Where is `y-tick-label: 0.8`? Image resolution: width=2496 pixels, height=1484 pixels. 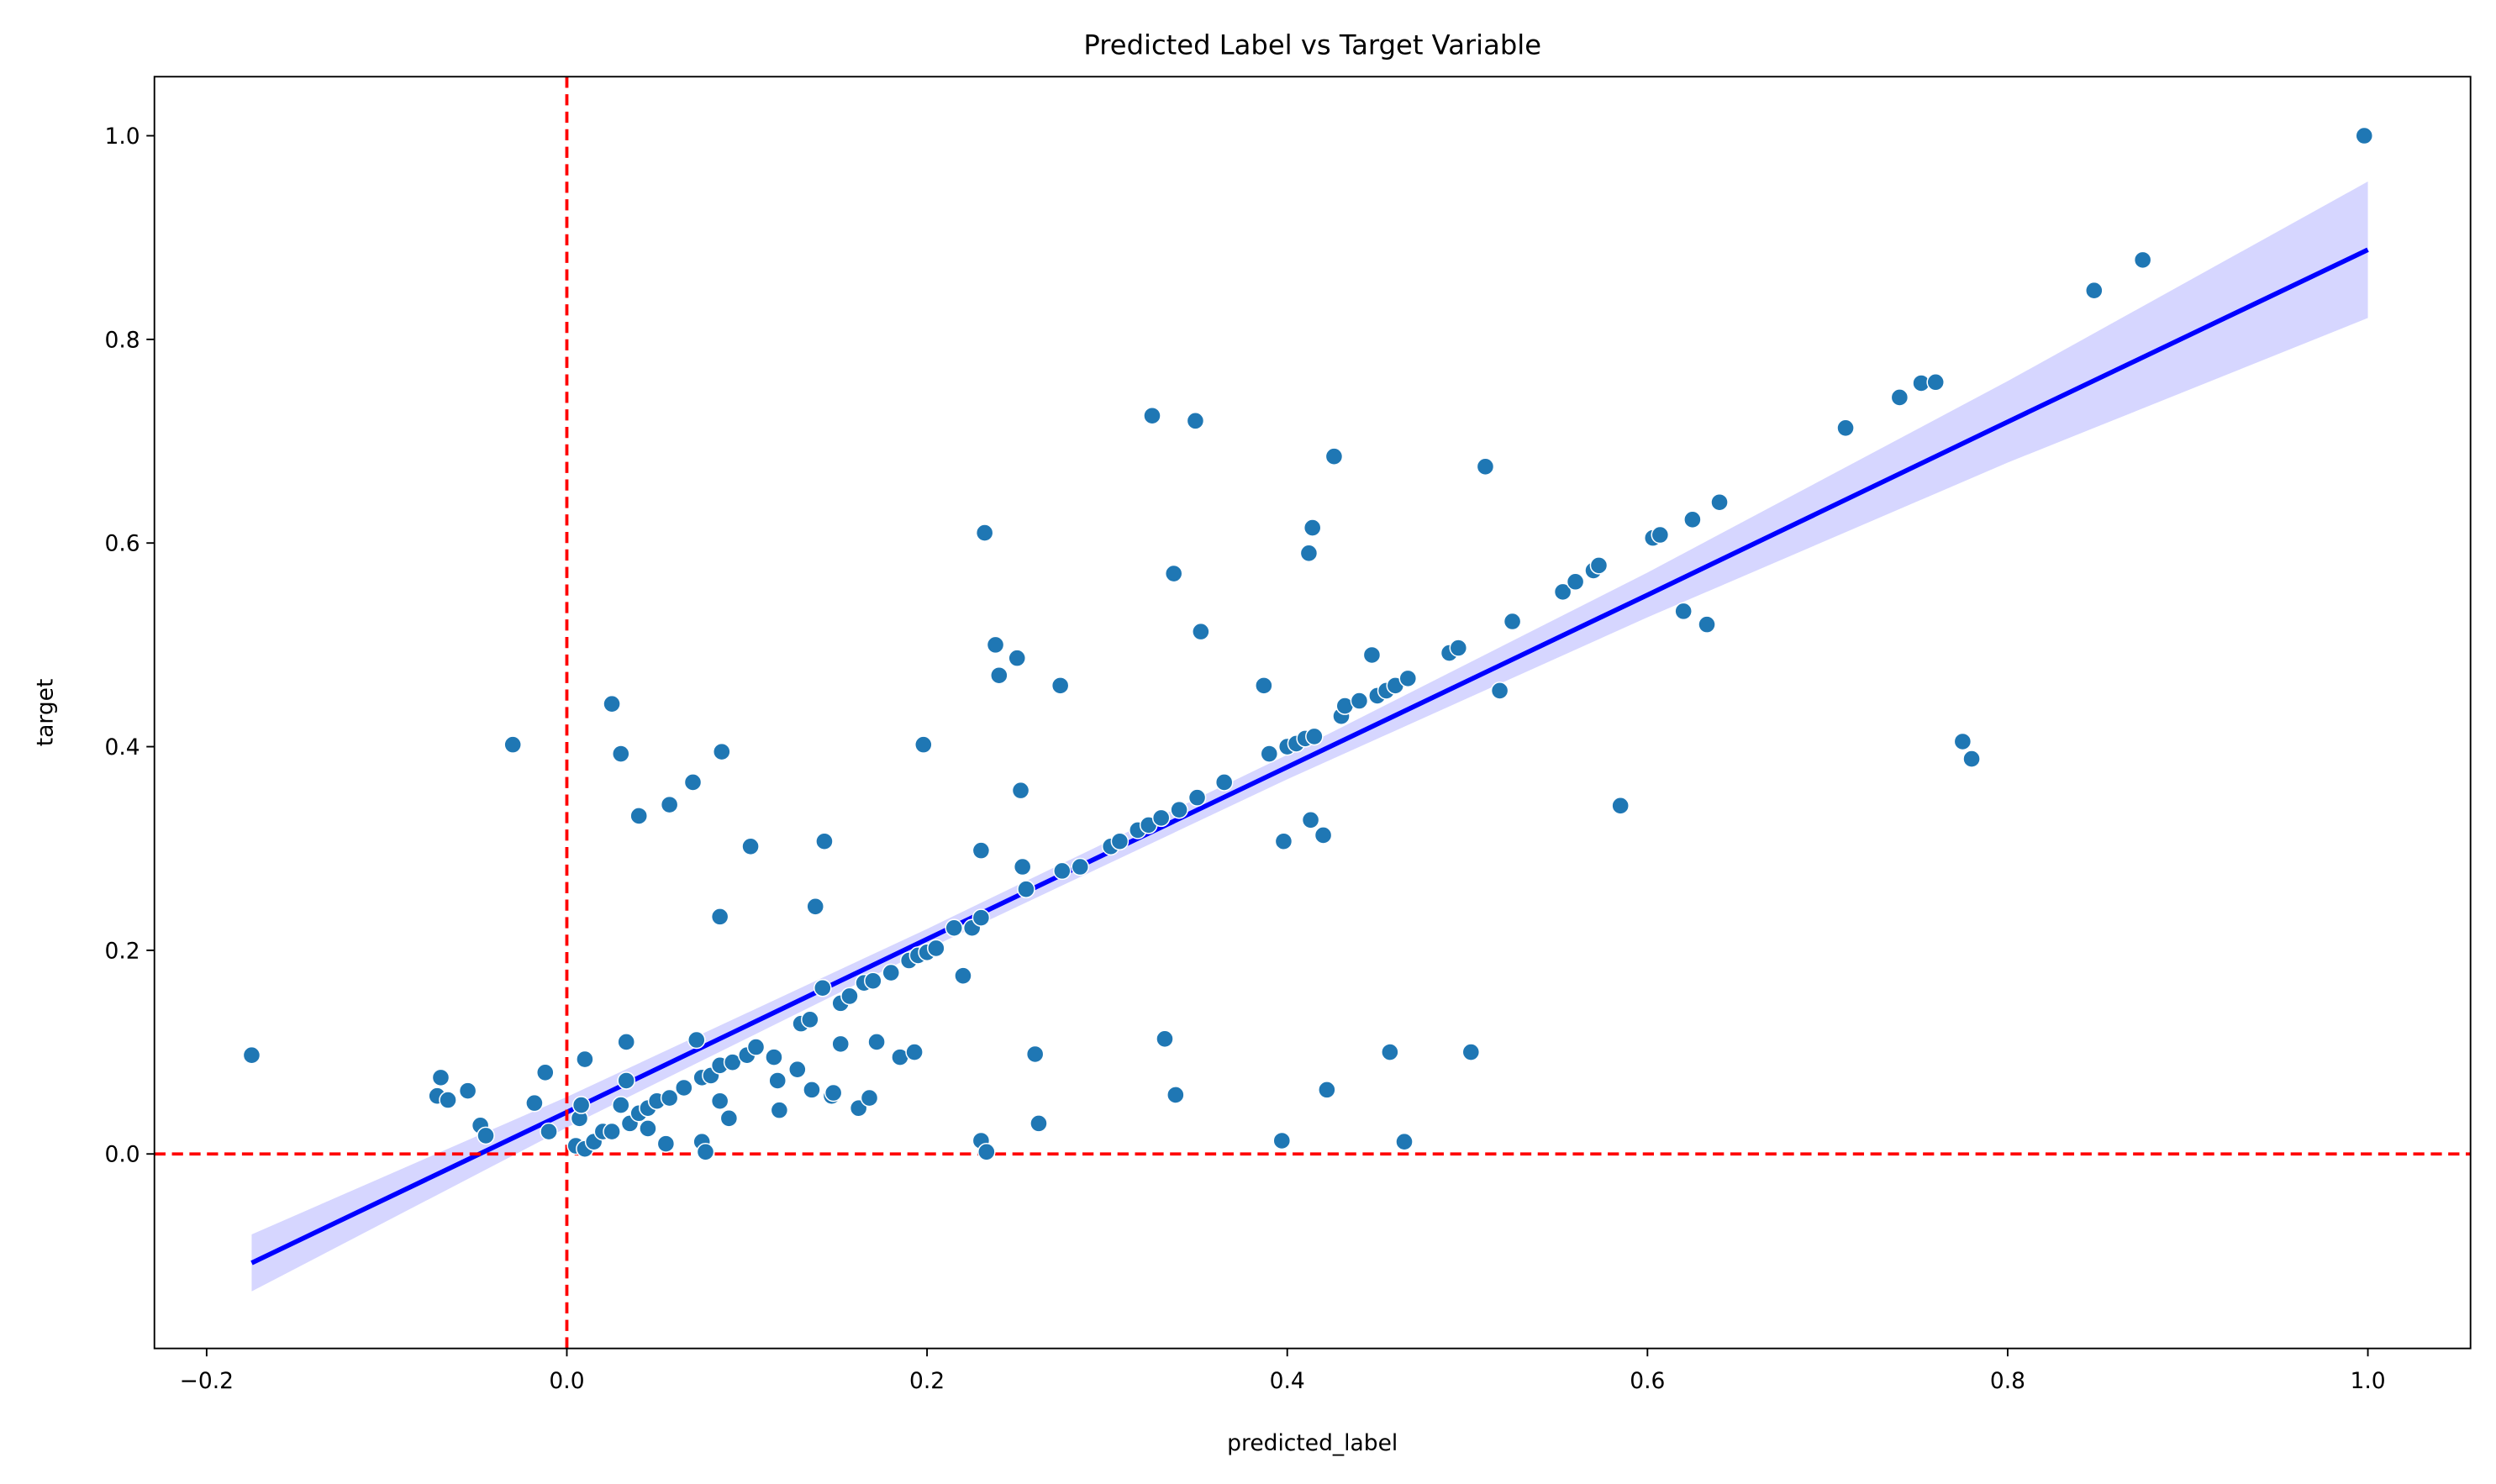 y-tick-label: 0.8 is located at coordinates (122, 340).